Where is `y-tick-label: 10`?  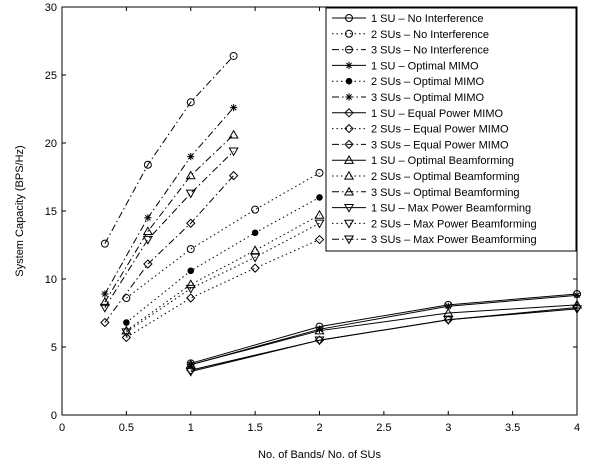
y-tick-label: 10 is located at coordinates (51, 280).